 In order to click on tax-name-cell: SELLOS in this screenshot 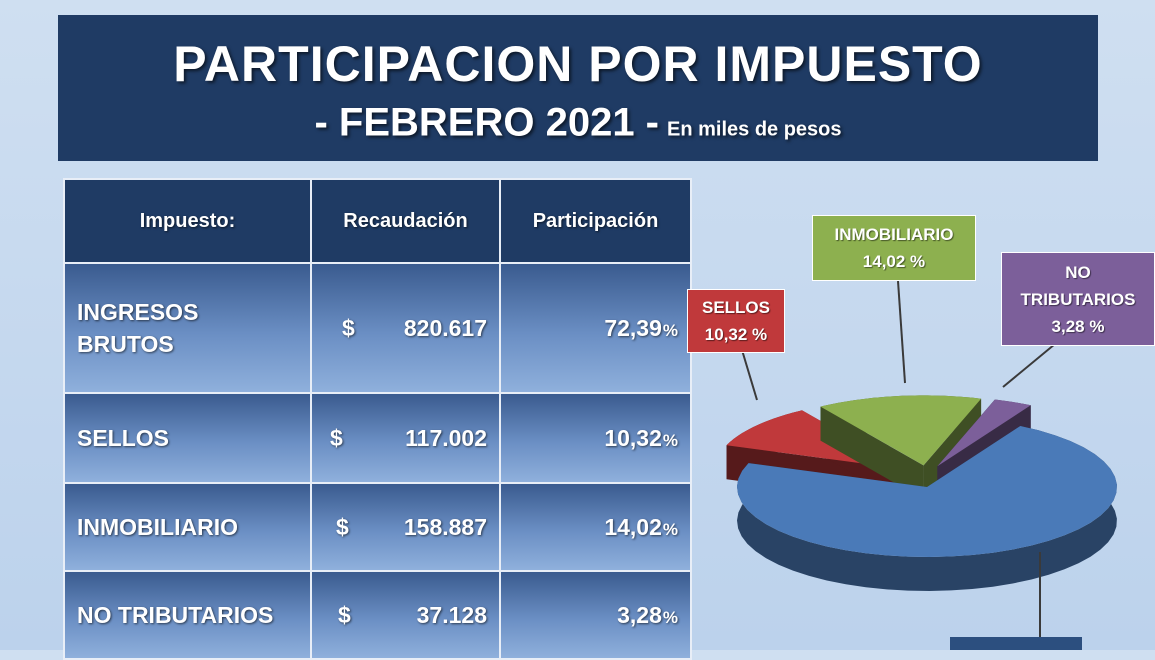, I will do `click(187, 438)`.